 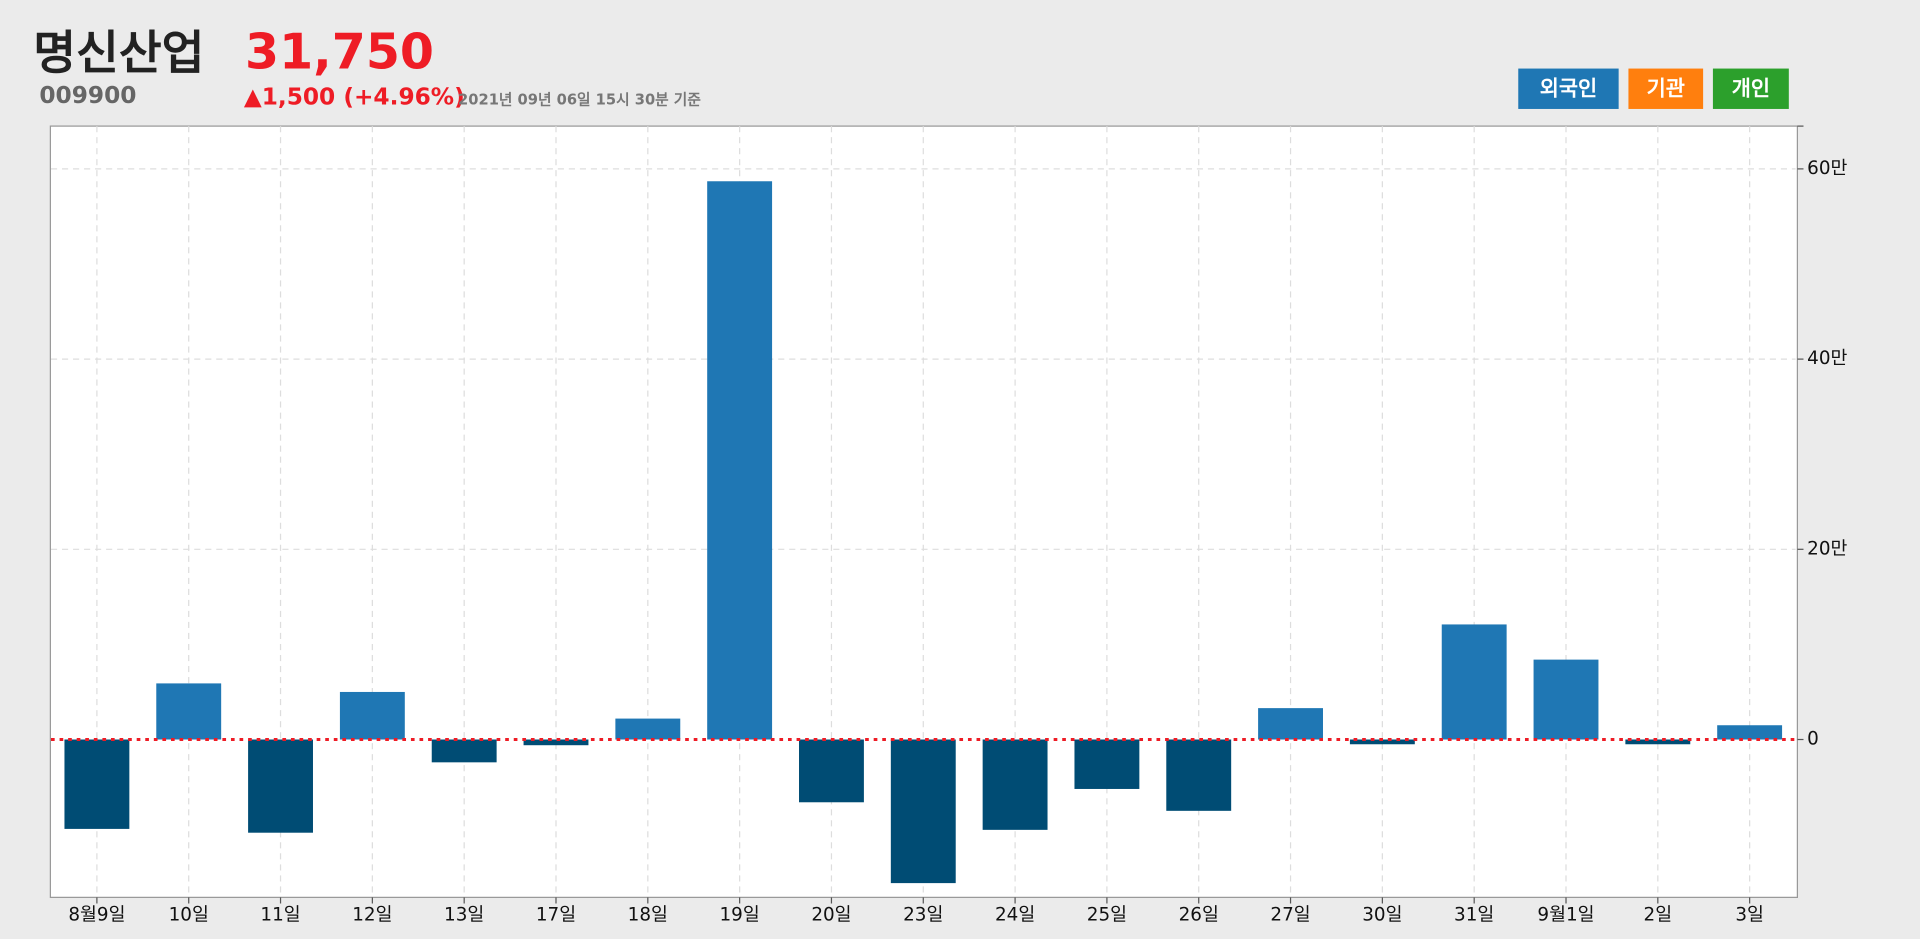 What do you see at coordinates (280, 915) in the screenshot?
I see `x-tick-label: 11일` at bounding box center [280, 915].